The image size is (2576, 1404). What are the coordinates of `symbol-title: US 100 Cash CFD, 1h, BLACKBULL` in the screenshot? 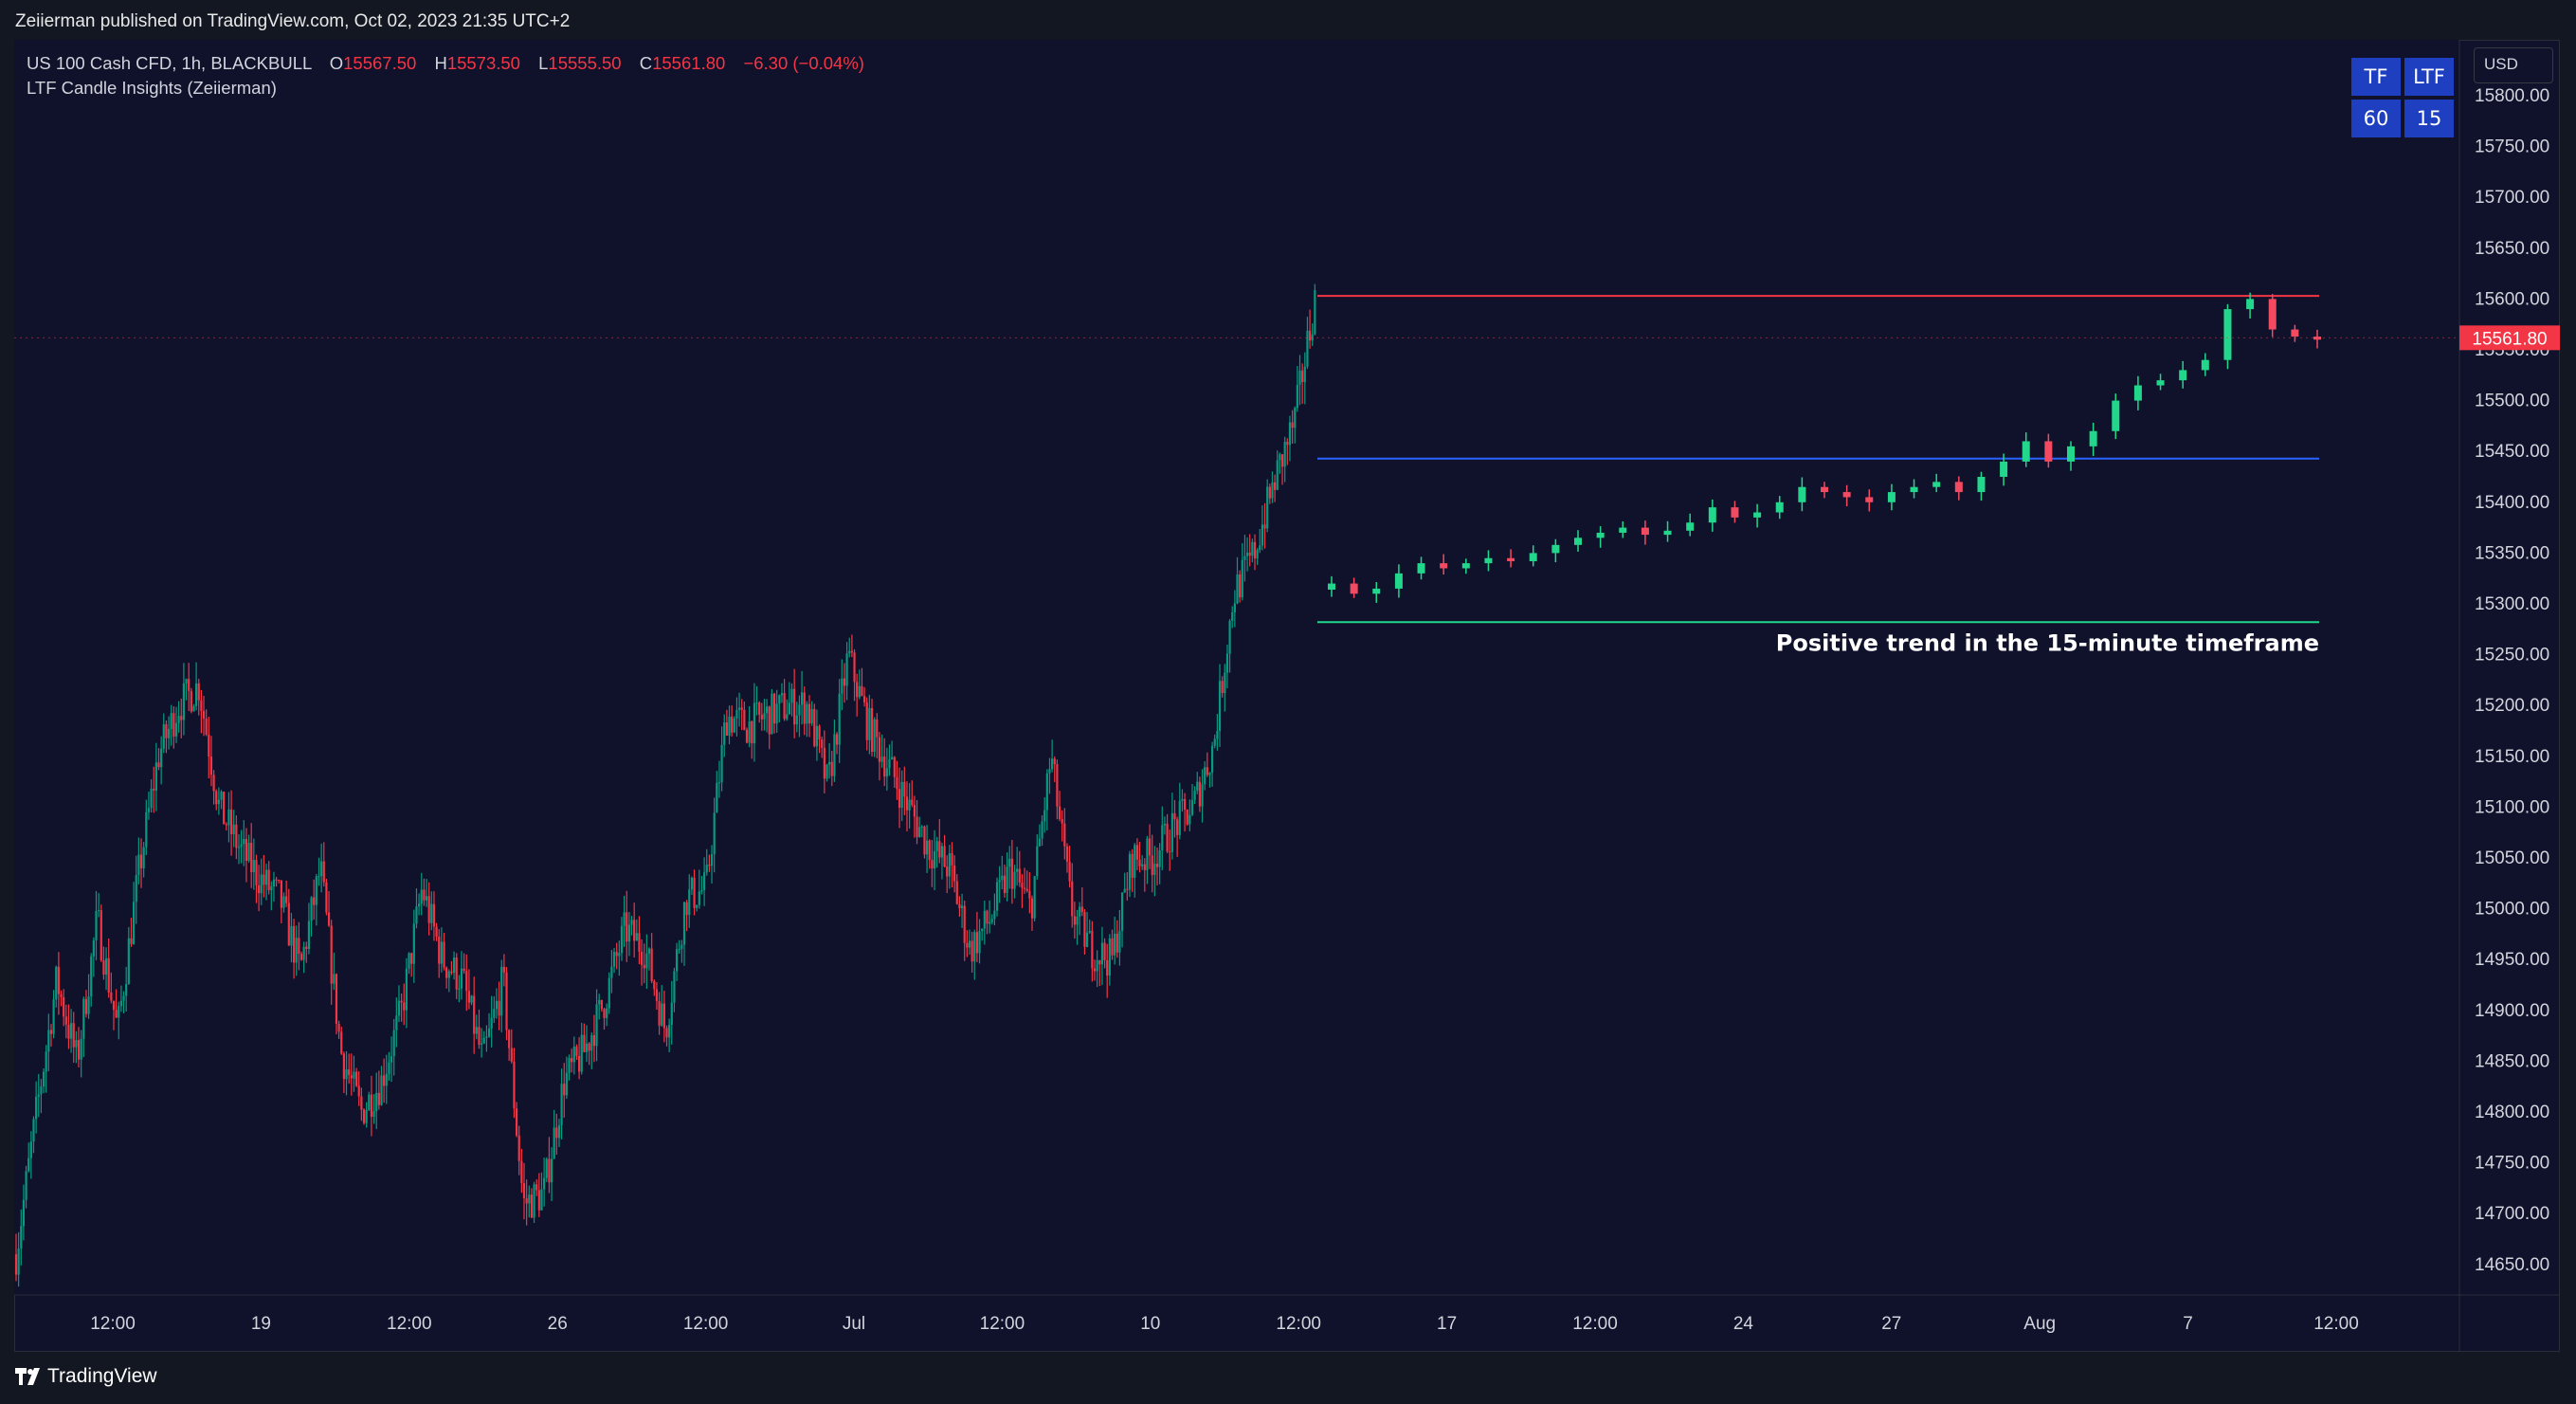 It's located at (169, 63).